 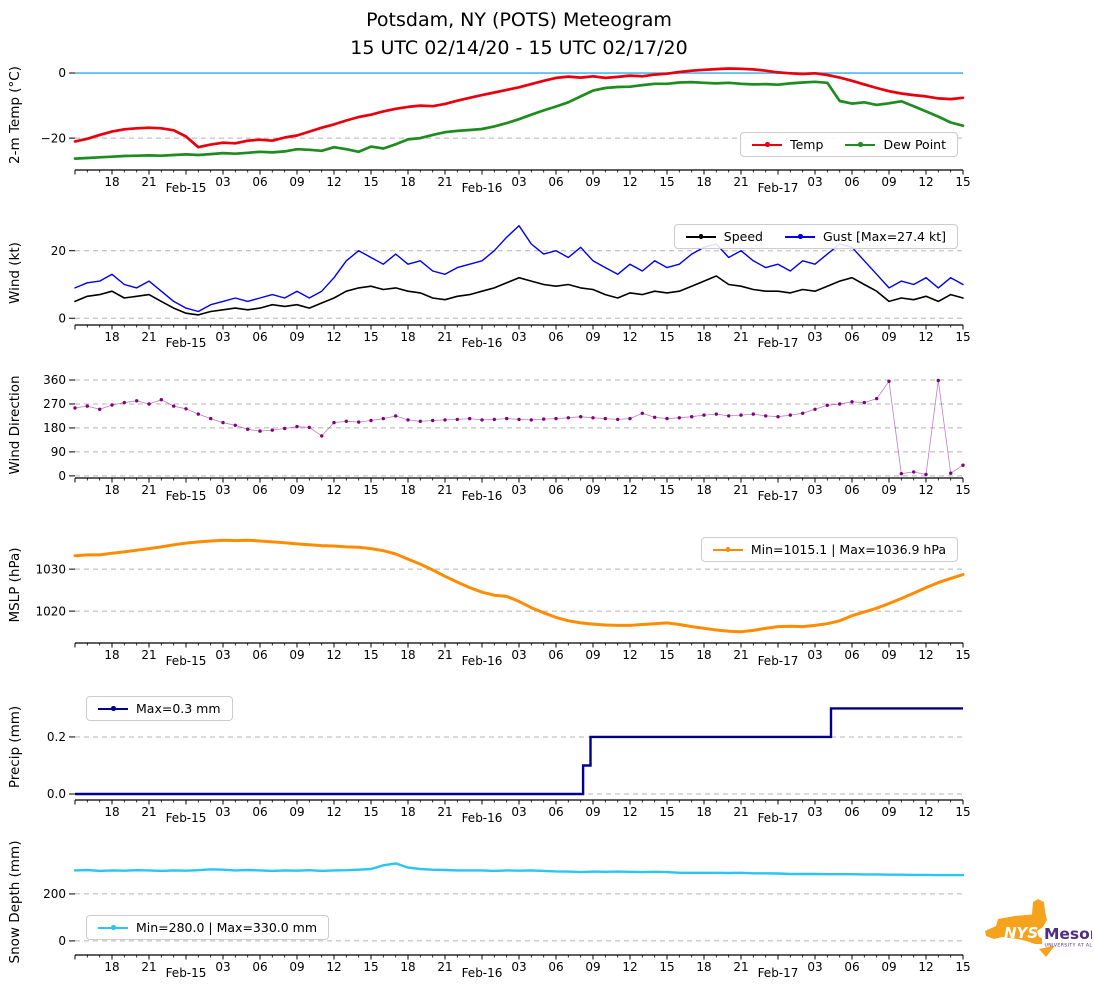 What do you see at coordinates (519, 120) in the screenshot?
I see `dew-point-line` at bounding box center [519, 120].